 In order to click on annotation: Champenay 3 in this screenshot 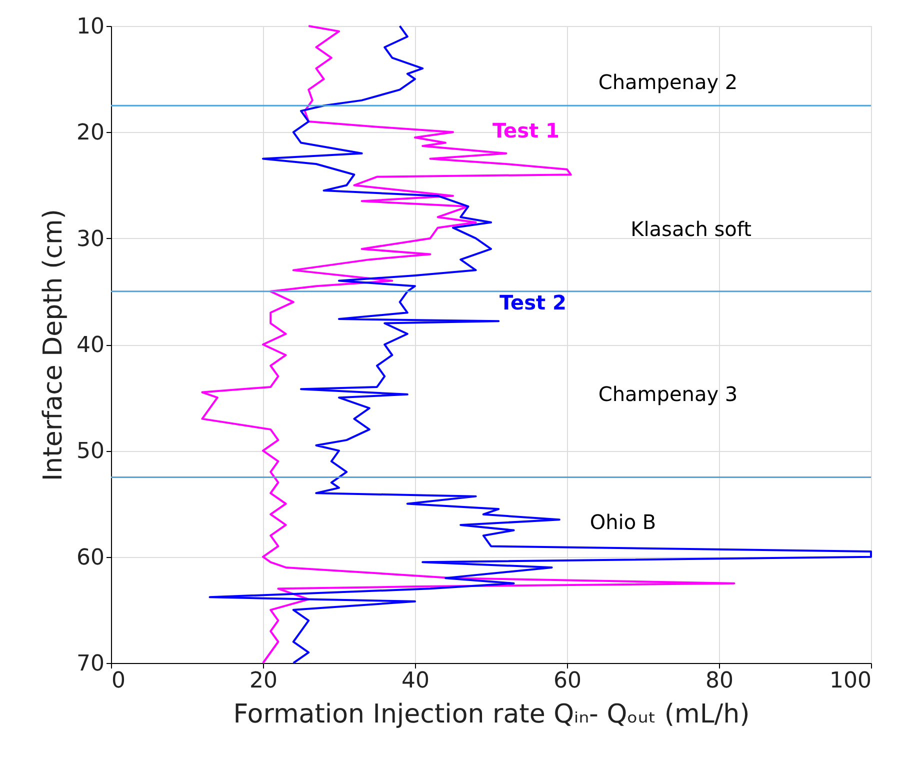, I will do `click(668, 394)`.